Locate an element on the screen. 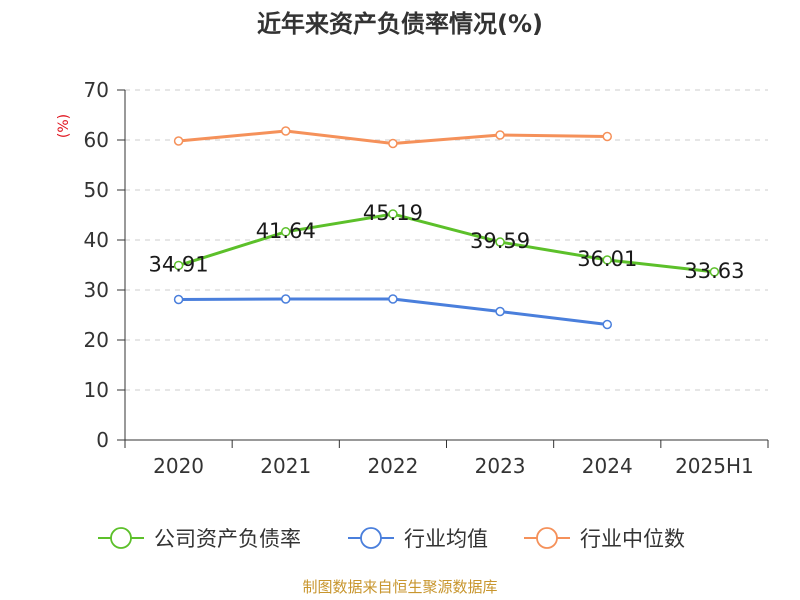 The image size is (800, 600). legend-item: 行业中位数 is located at coordinates (604, 539).